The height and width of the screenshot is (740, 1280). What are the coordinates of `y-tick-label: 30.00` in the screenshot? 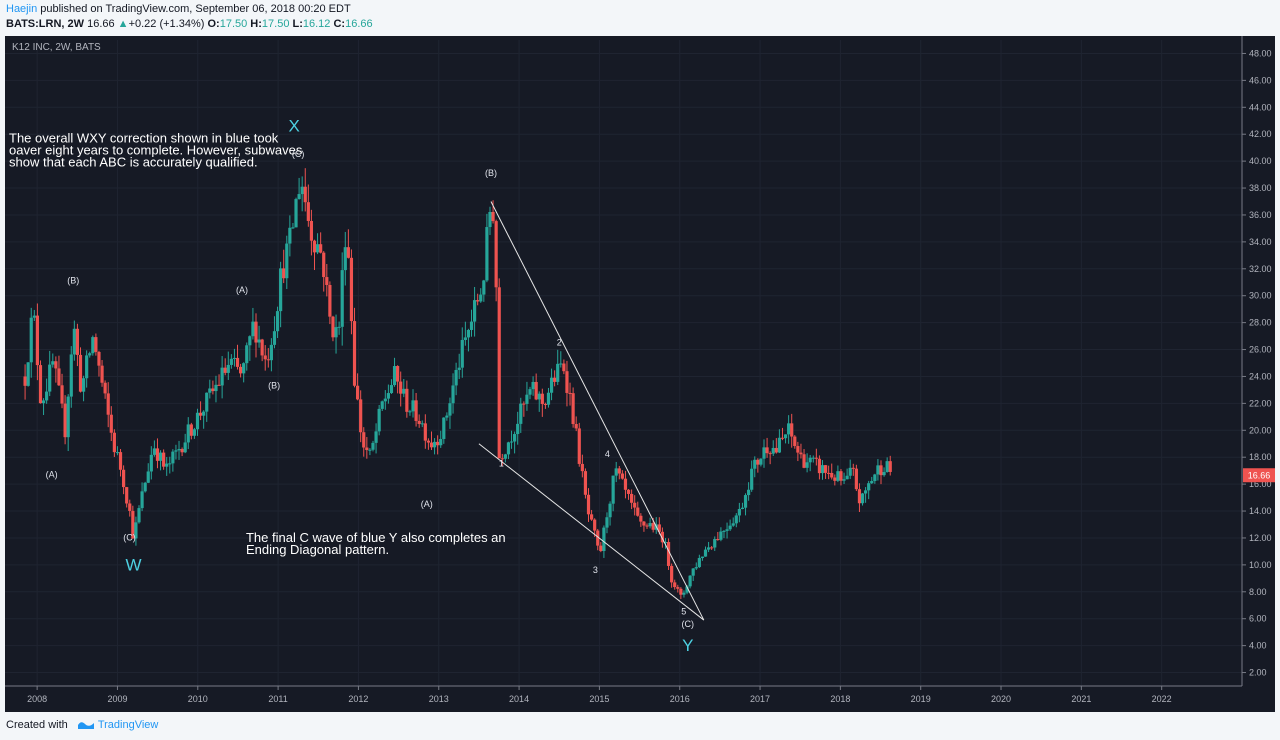 It's located at (1260, 296).